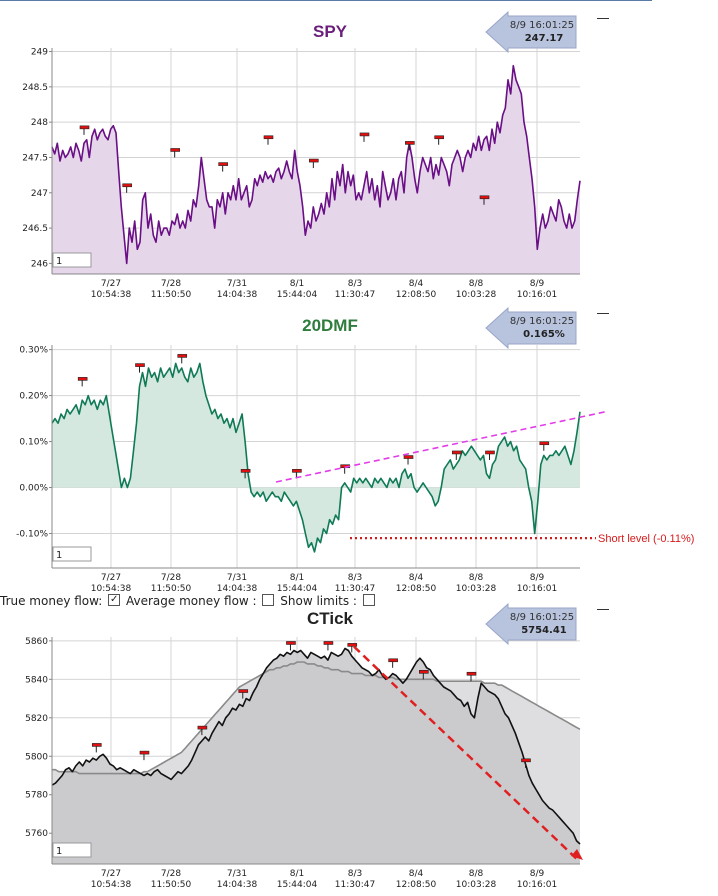 This screenshot has width=718, height=896. Describe the element at coordinates (35, 158) in the screenshot. I see `y-tick-label: 247.5` at that location.